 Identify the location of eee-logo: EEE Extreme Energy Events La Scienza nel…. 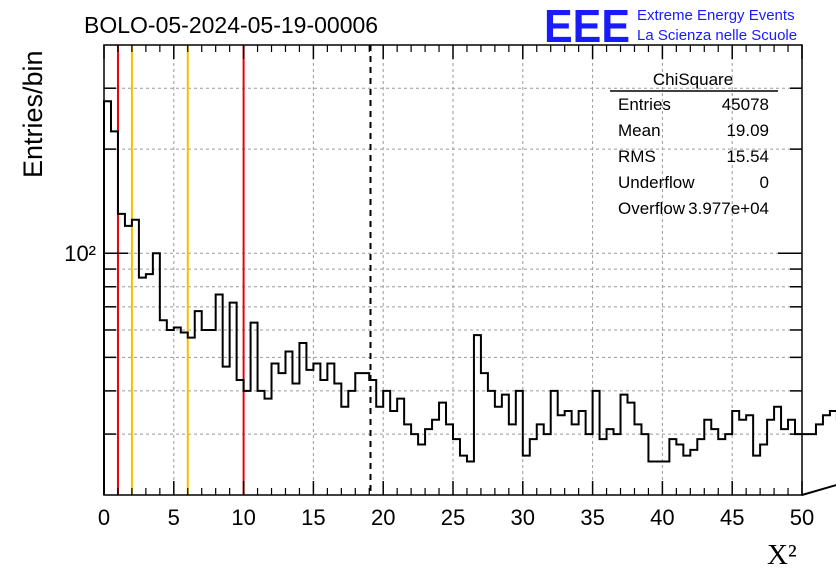
(670, 26).